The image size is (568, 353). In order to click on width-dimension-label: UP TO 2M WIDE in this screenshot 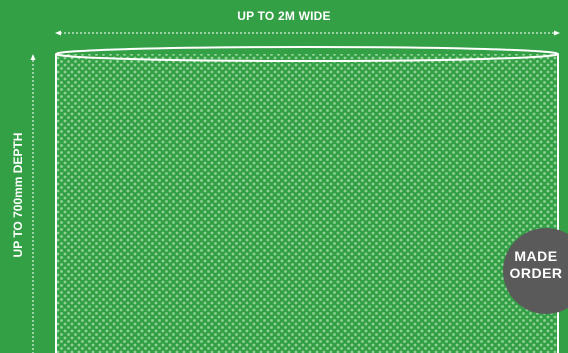, I will do `click(284, 16)`.